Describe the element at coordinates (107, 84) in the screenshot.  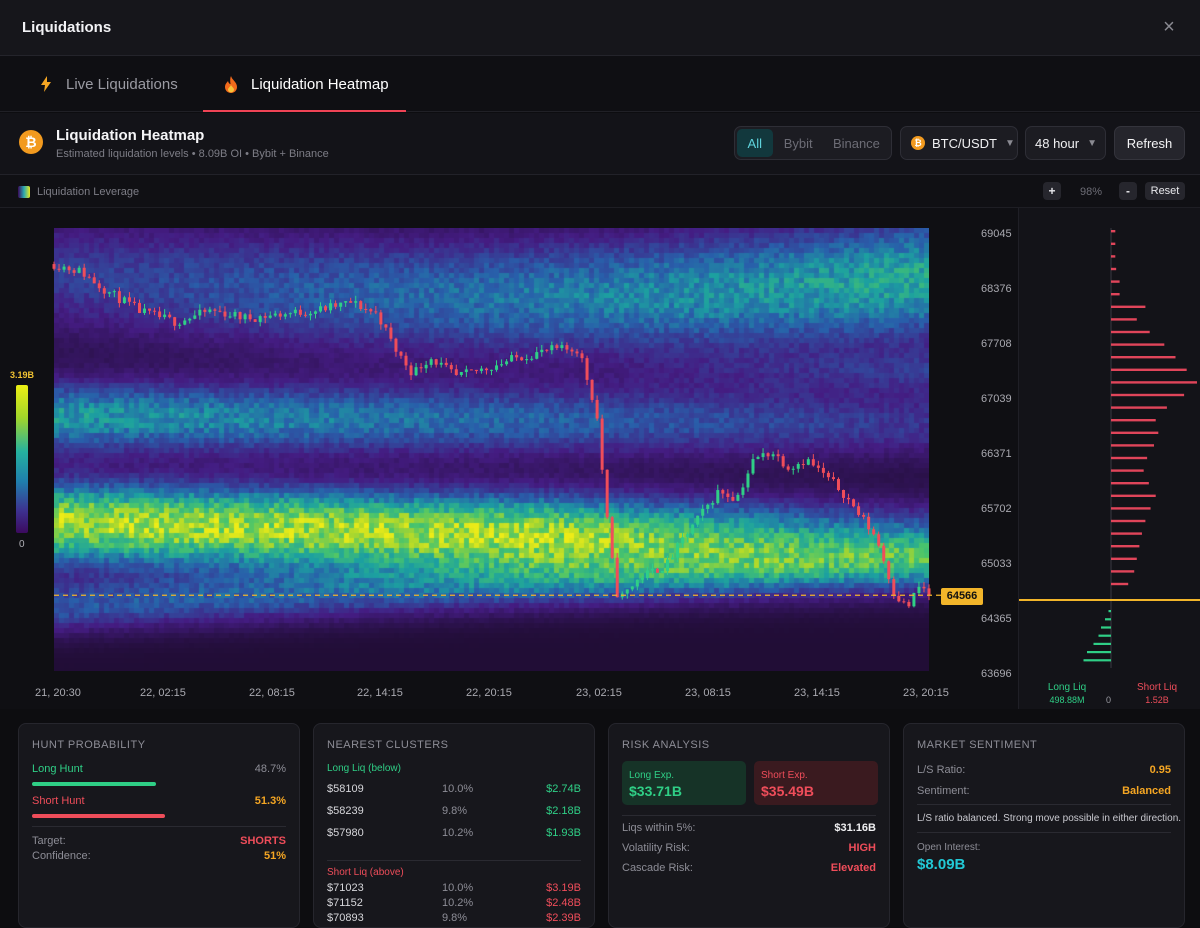
I see `tab-live-liquidations: Live Liquidations` at that location.